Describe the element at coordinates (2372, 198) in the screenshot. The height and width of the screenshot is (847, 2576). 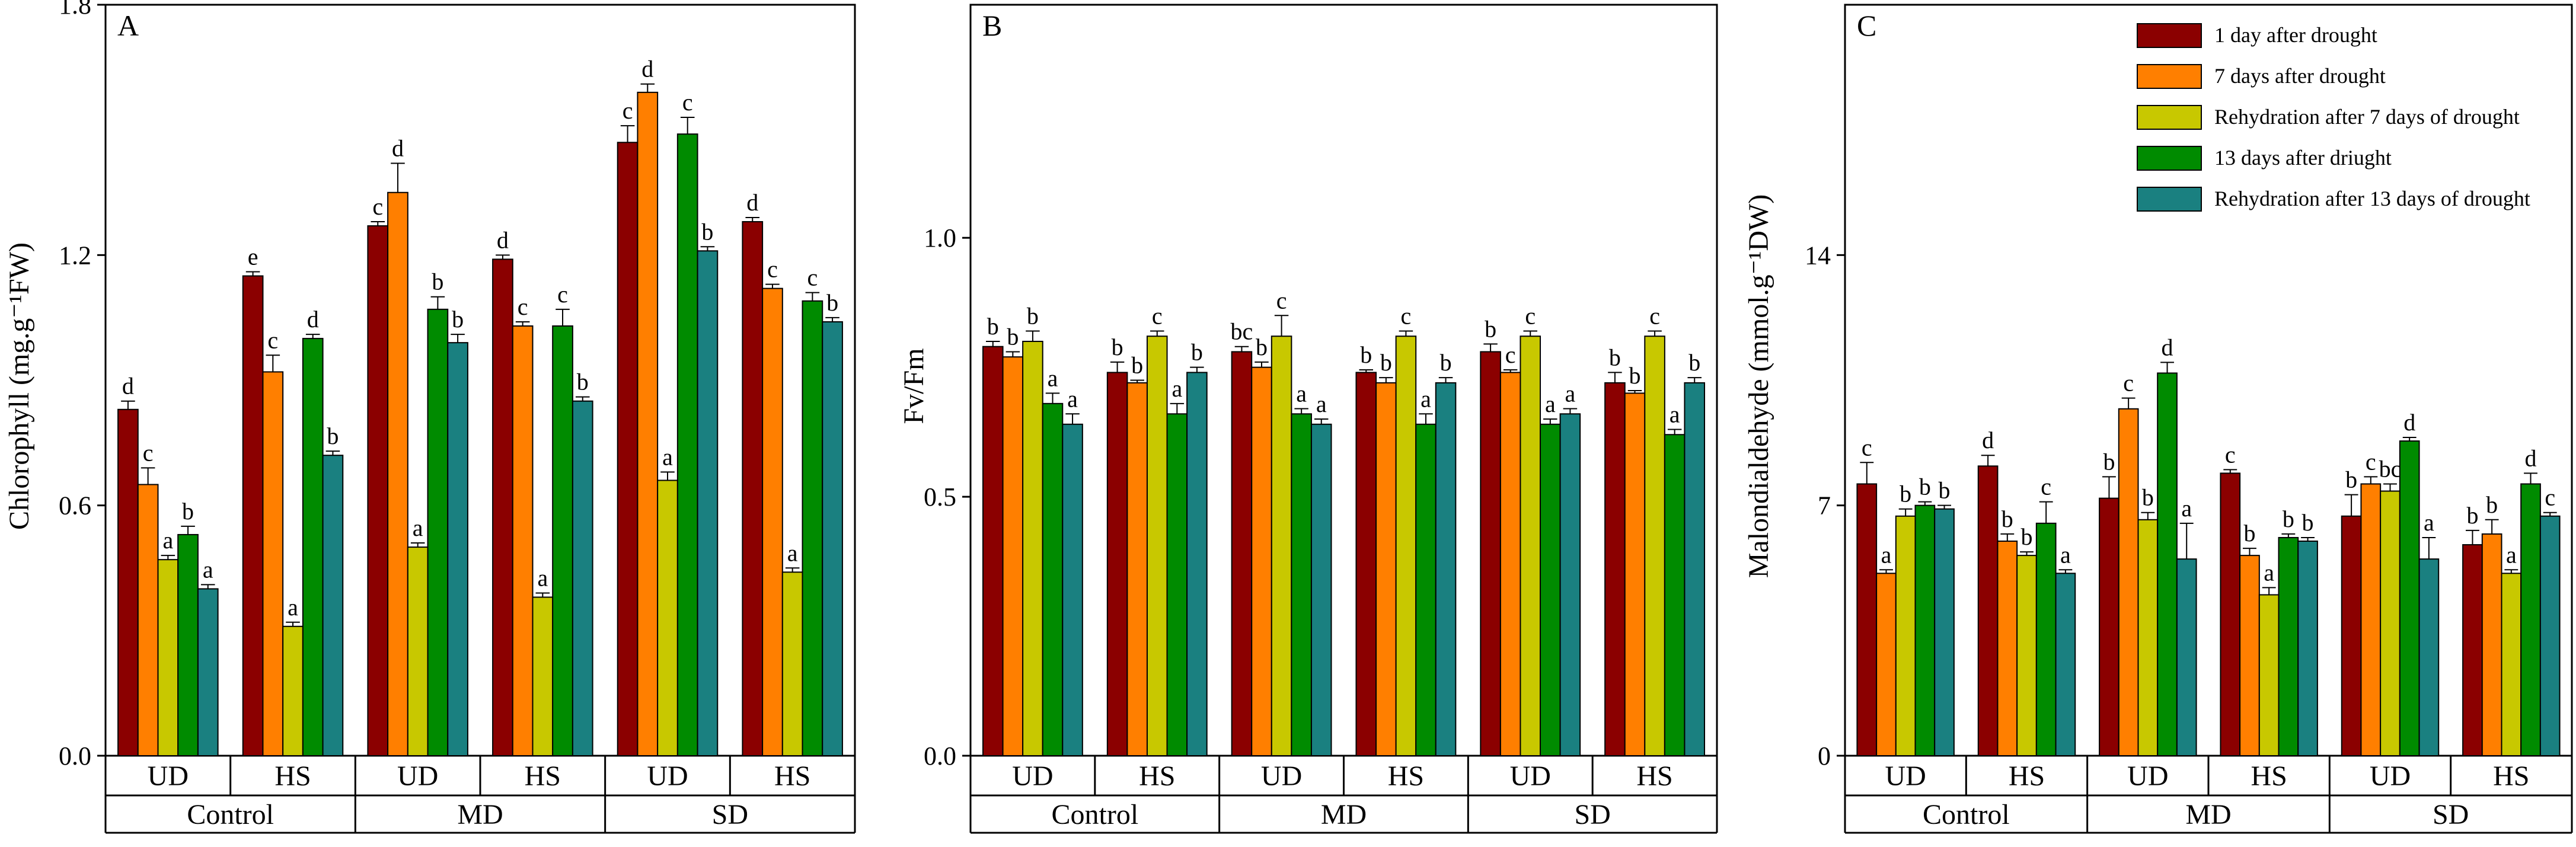
I see `legend-label: Rehydration after 13 days of drought` at that location.